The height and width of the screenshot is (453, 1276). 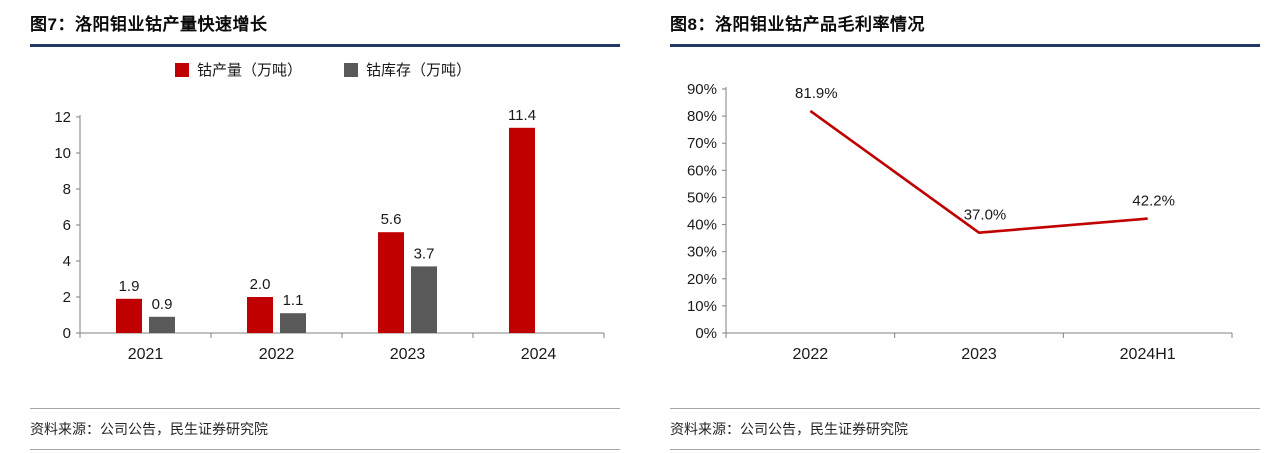 What do you see at coordinates (424, 253) in the screenshot?
I see `bar-value-label: 3.7` at bounding box center [424, 253].